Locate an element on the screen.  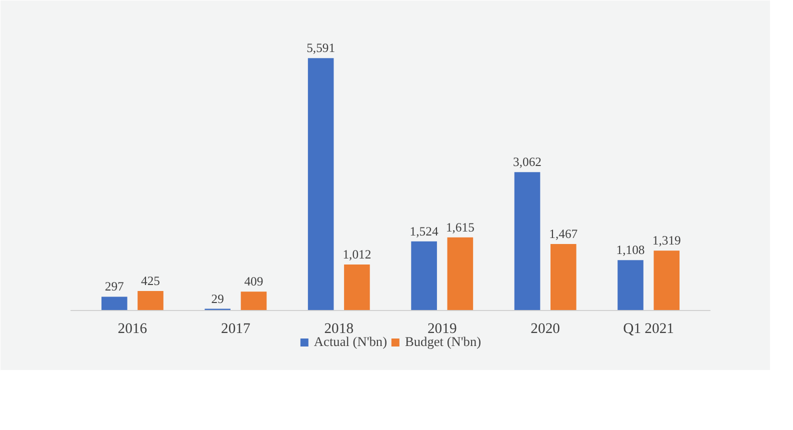
data-label: 1,319 is located at coordinates (666, 241).